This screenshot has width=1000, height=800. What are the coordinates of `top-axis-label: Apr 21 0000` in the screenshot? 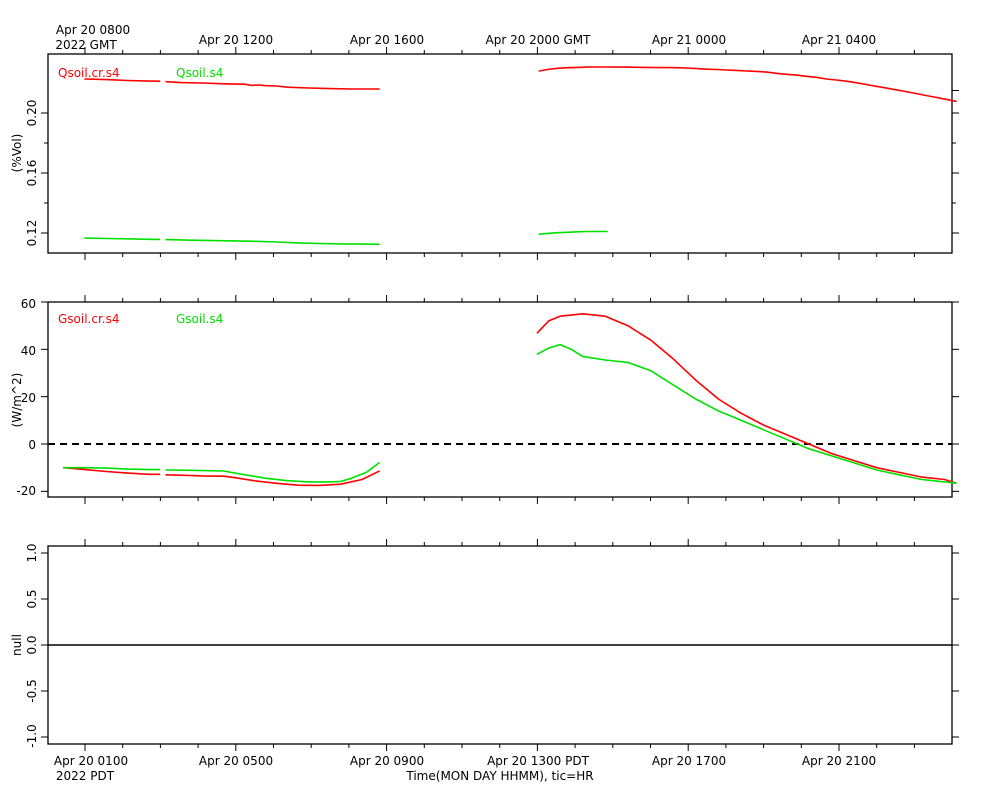 It's located at (689, 40).